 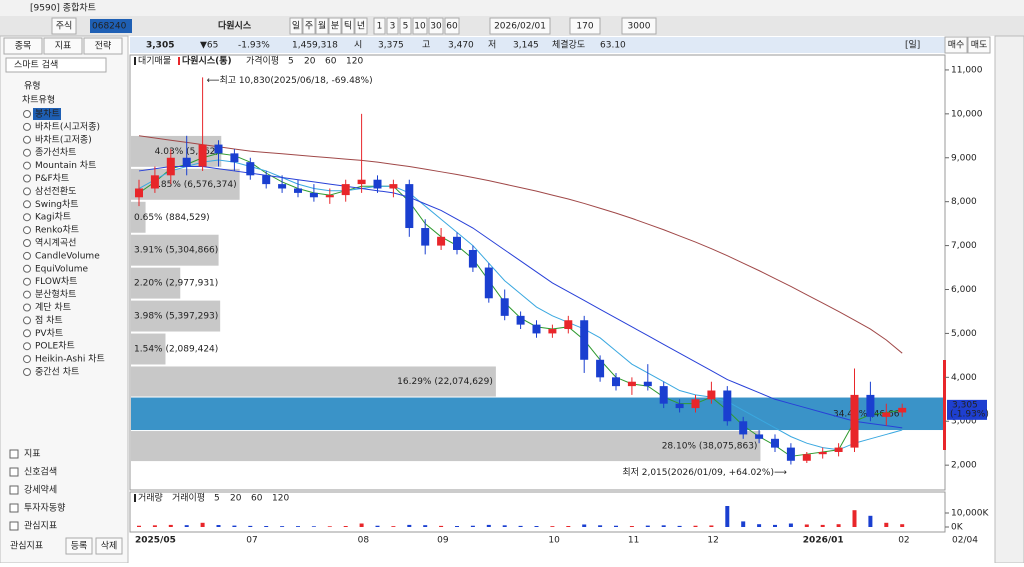 I want to click on section-item: 투자자동향, so click(x=44, y=508).